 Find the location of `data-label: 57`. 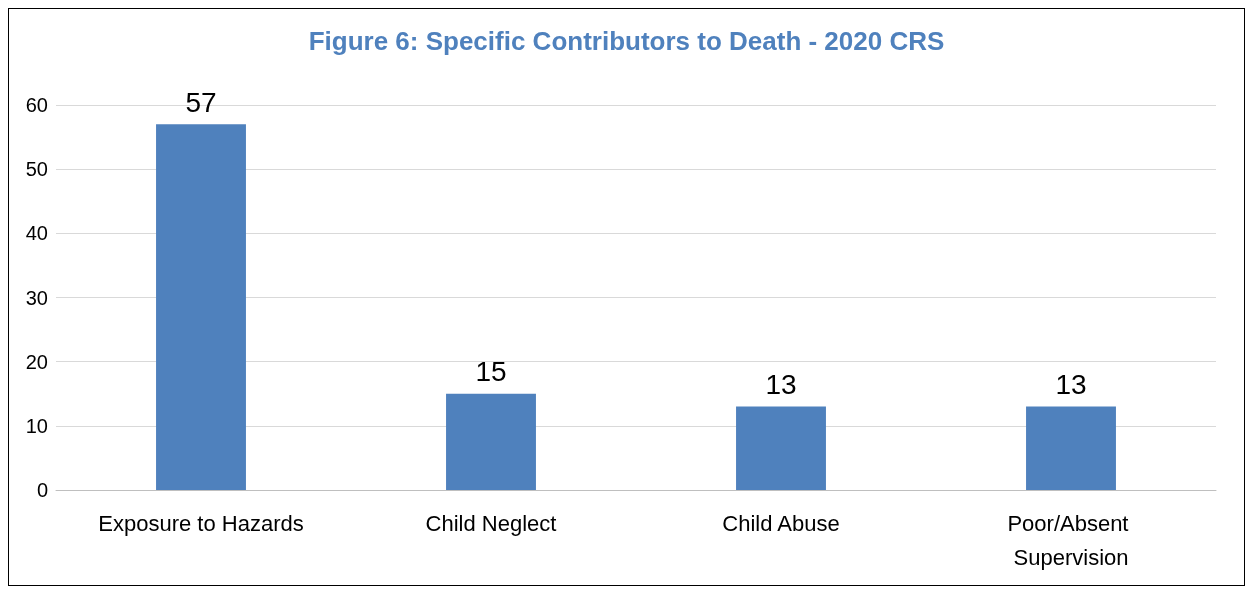

data-label: 57 is located at coordinates (201, 102).